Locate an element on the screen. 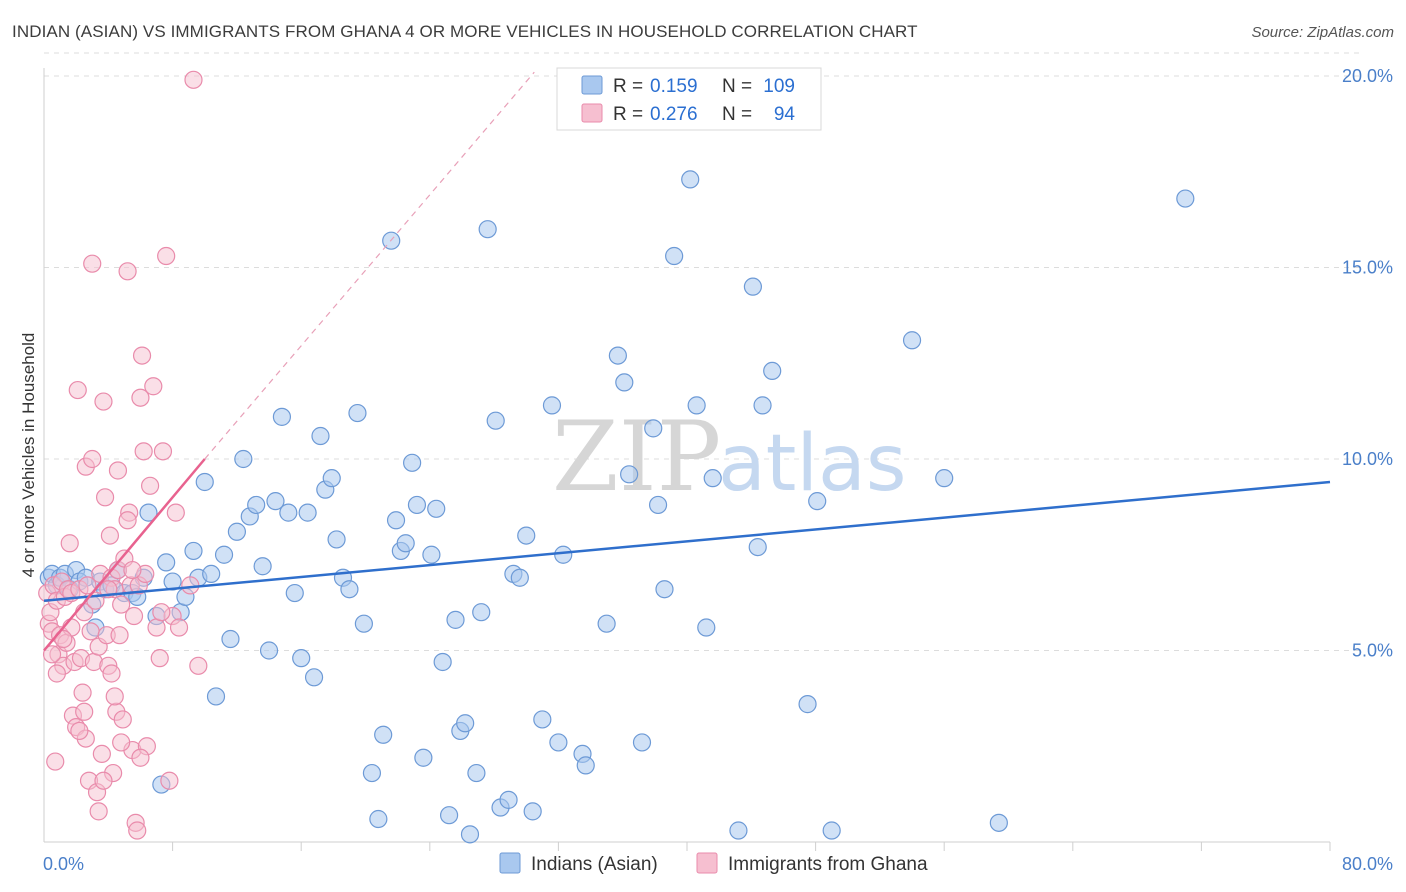  bottom-legend-ghana: Immigrants from Ghana is located at coordinates (828, 864).